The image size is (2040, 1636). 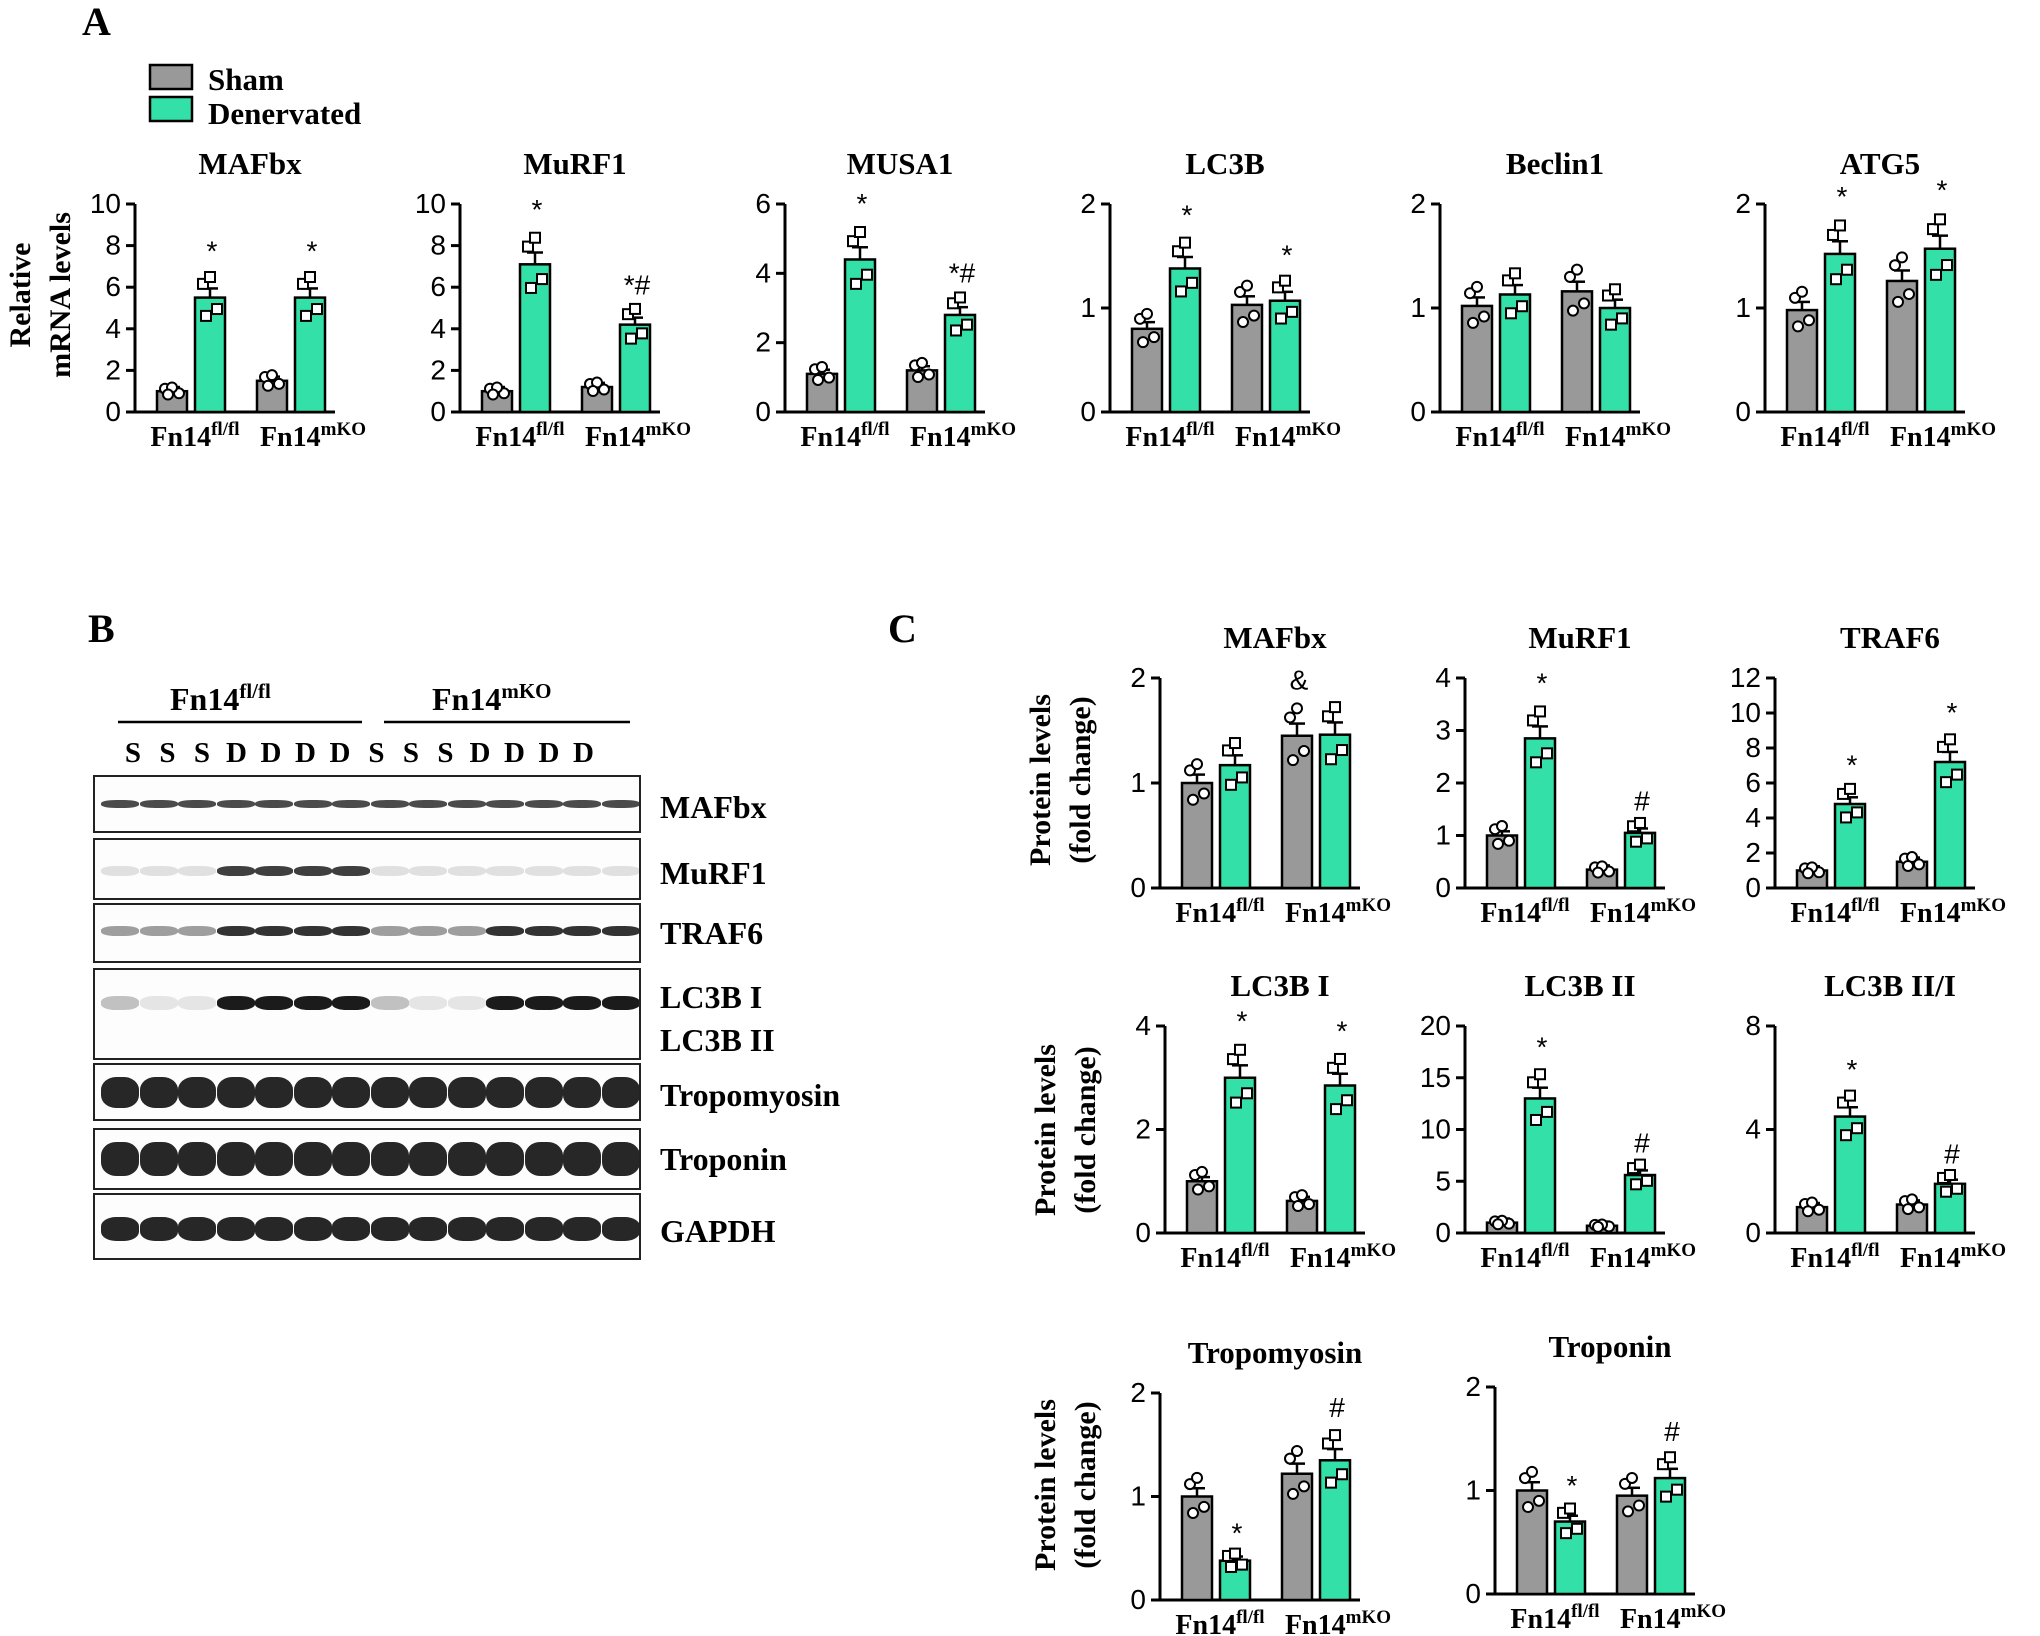 I want to click on y-tick-label: 15, so click(x=1435, y=1077).